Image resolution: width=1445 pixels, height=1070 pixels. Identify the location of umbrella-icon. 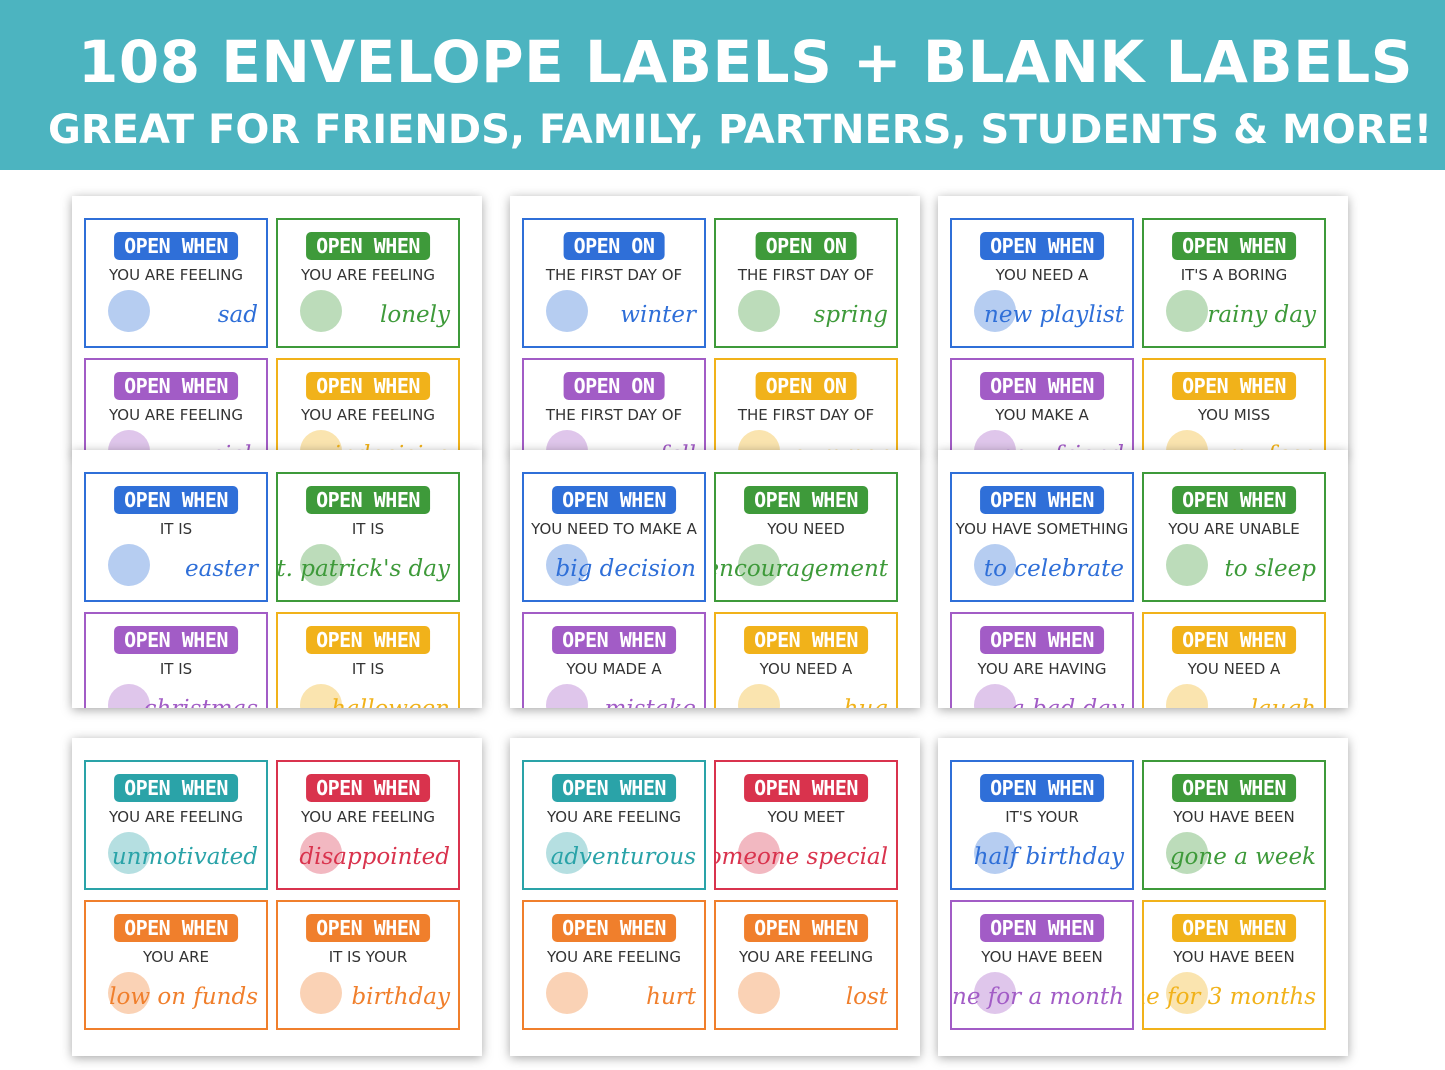
(1187, 311).